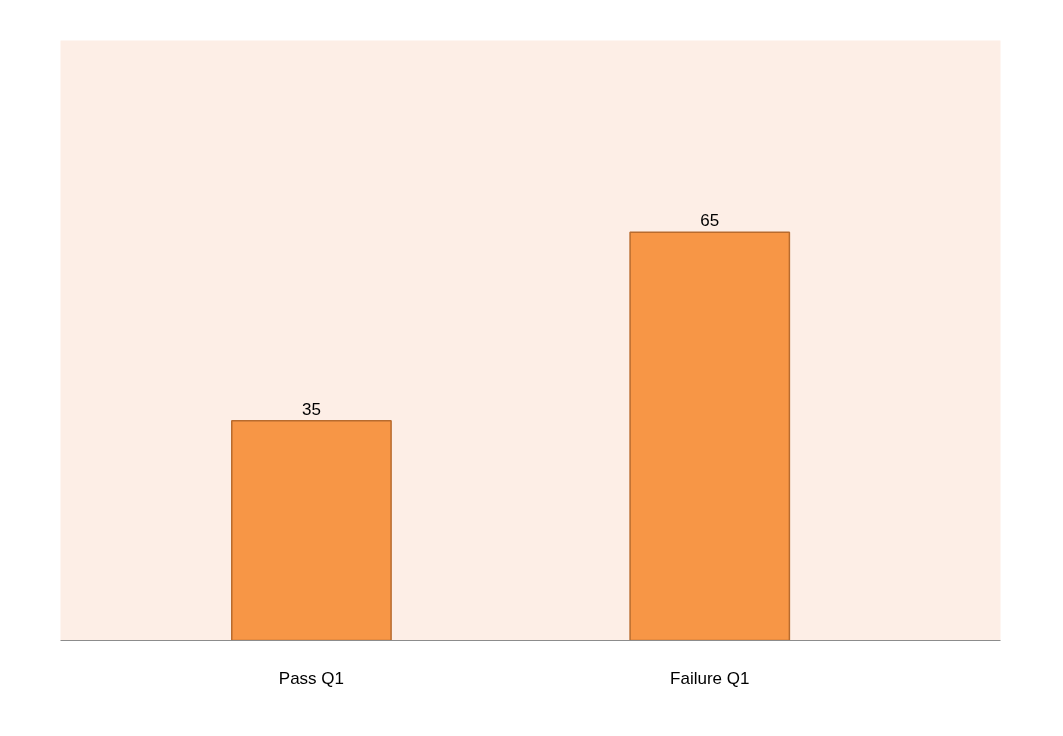 Image resolution: width=1063 pixels, height=736 pixels. Describe the element at coordinates (311, 678) in the screenshot. I see `x-tick-label: Pass Q1` at that location.